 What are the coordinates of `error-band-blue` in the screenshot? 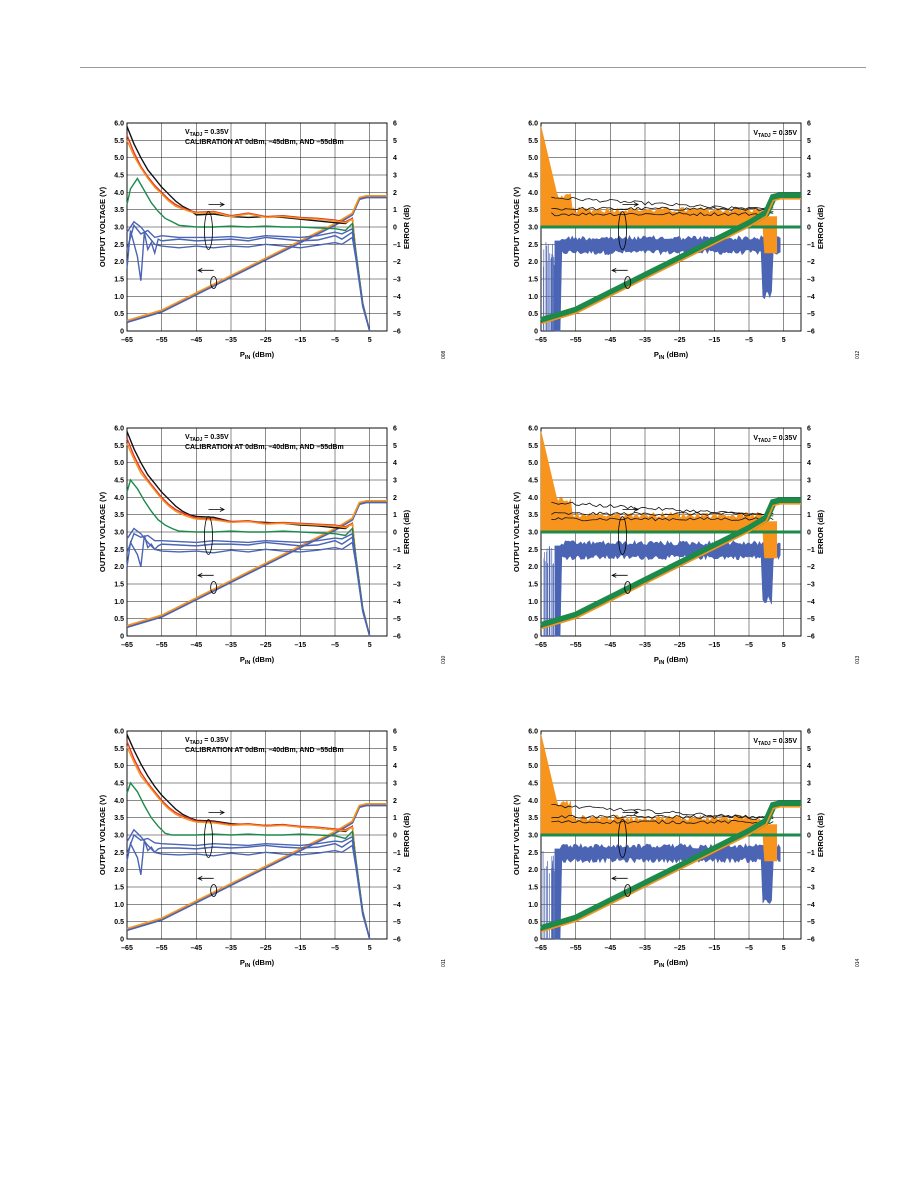 It's located at (667, 283).